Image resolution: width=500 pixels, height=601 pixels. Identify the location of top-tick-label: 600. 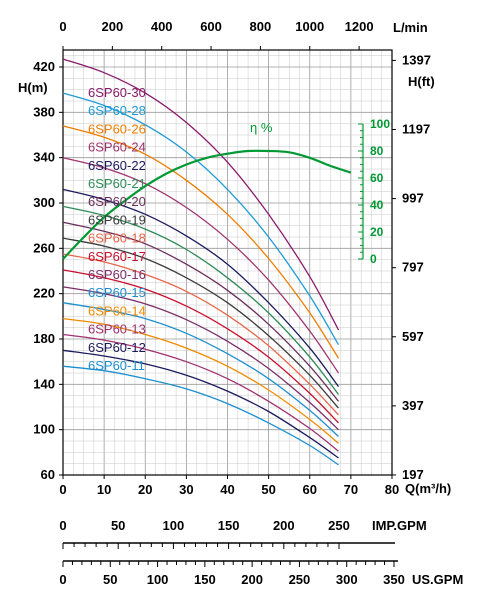
(211, 26).